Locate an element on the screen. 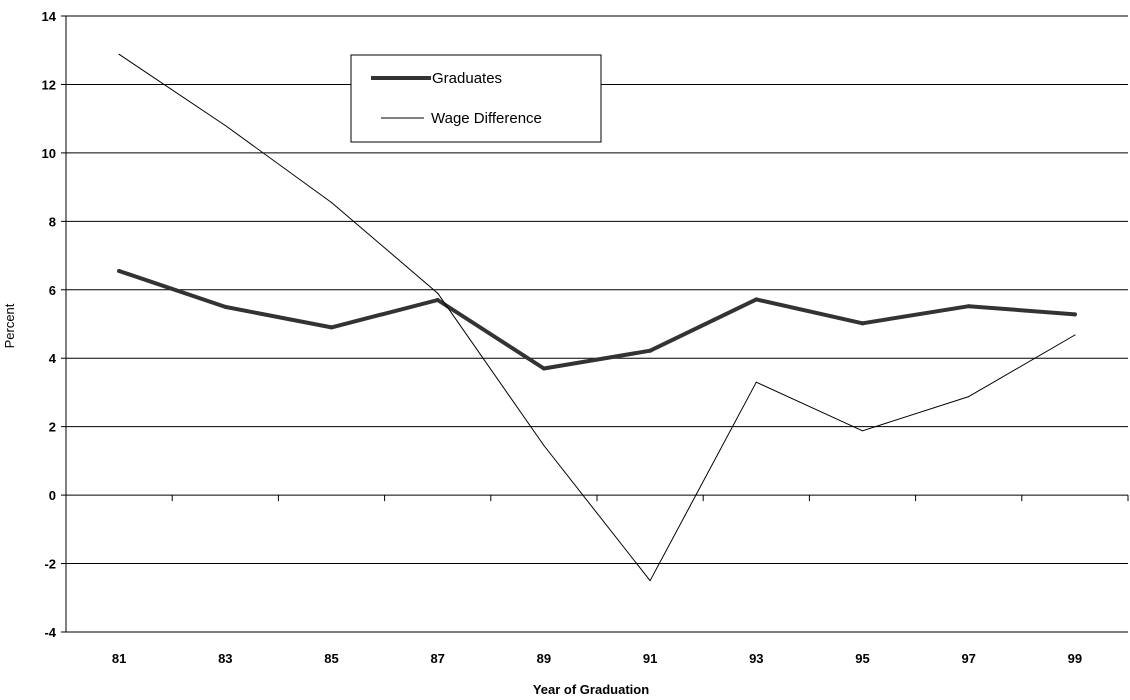 The height and width of the screenshot is (700, 1130). legend: Graduates Wage Difference is located at coordinates (476, 98).